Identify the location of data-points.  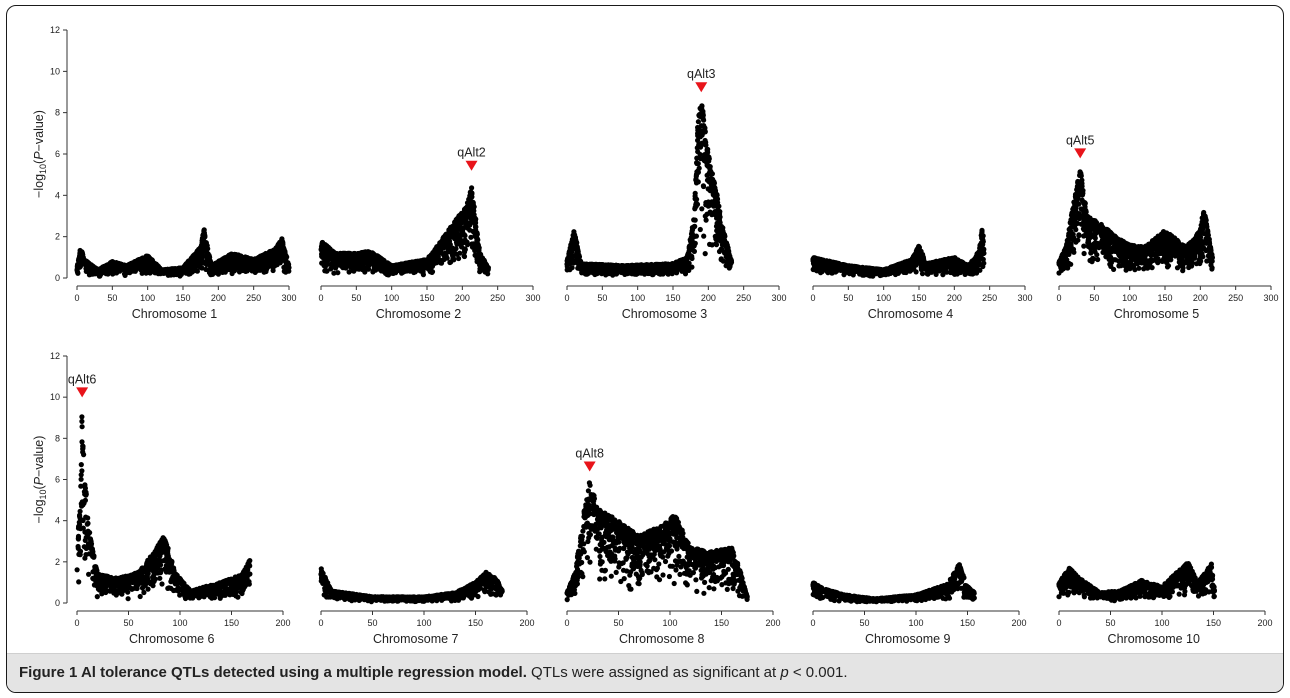
(649, 190).